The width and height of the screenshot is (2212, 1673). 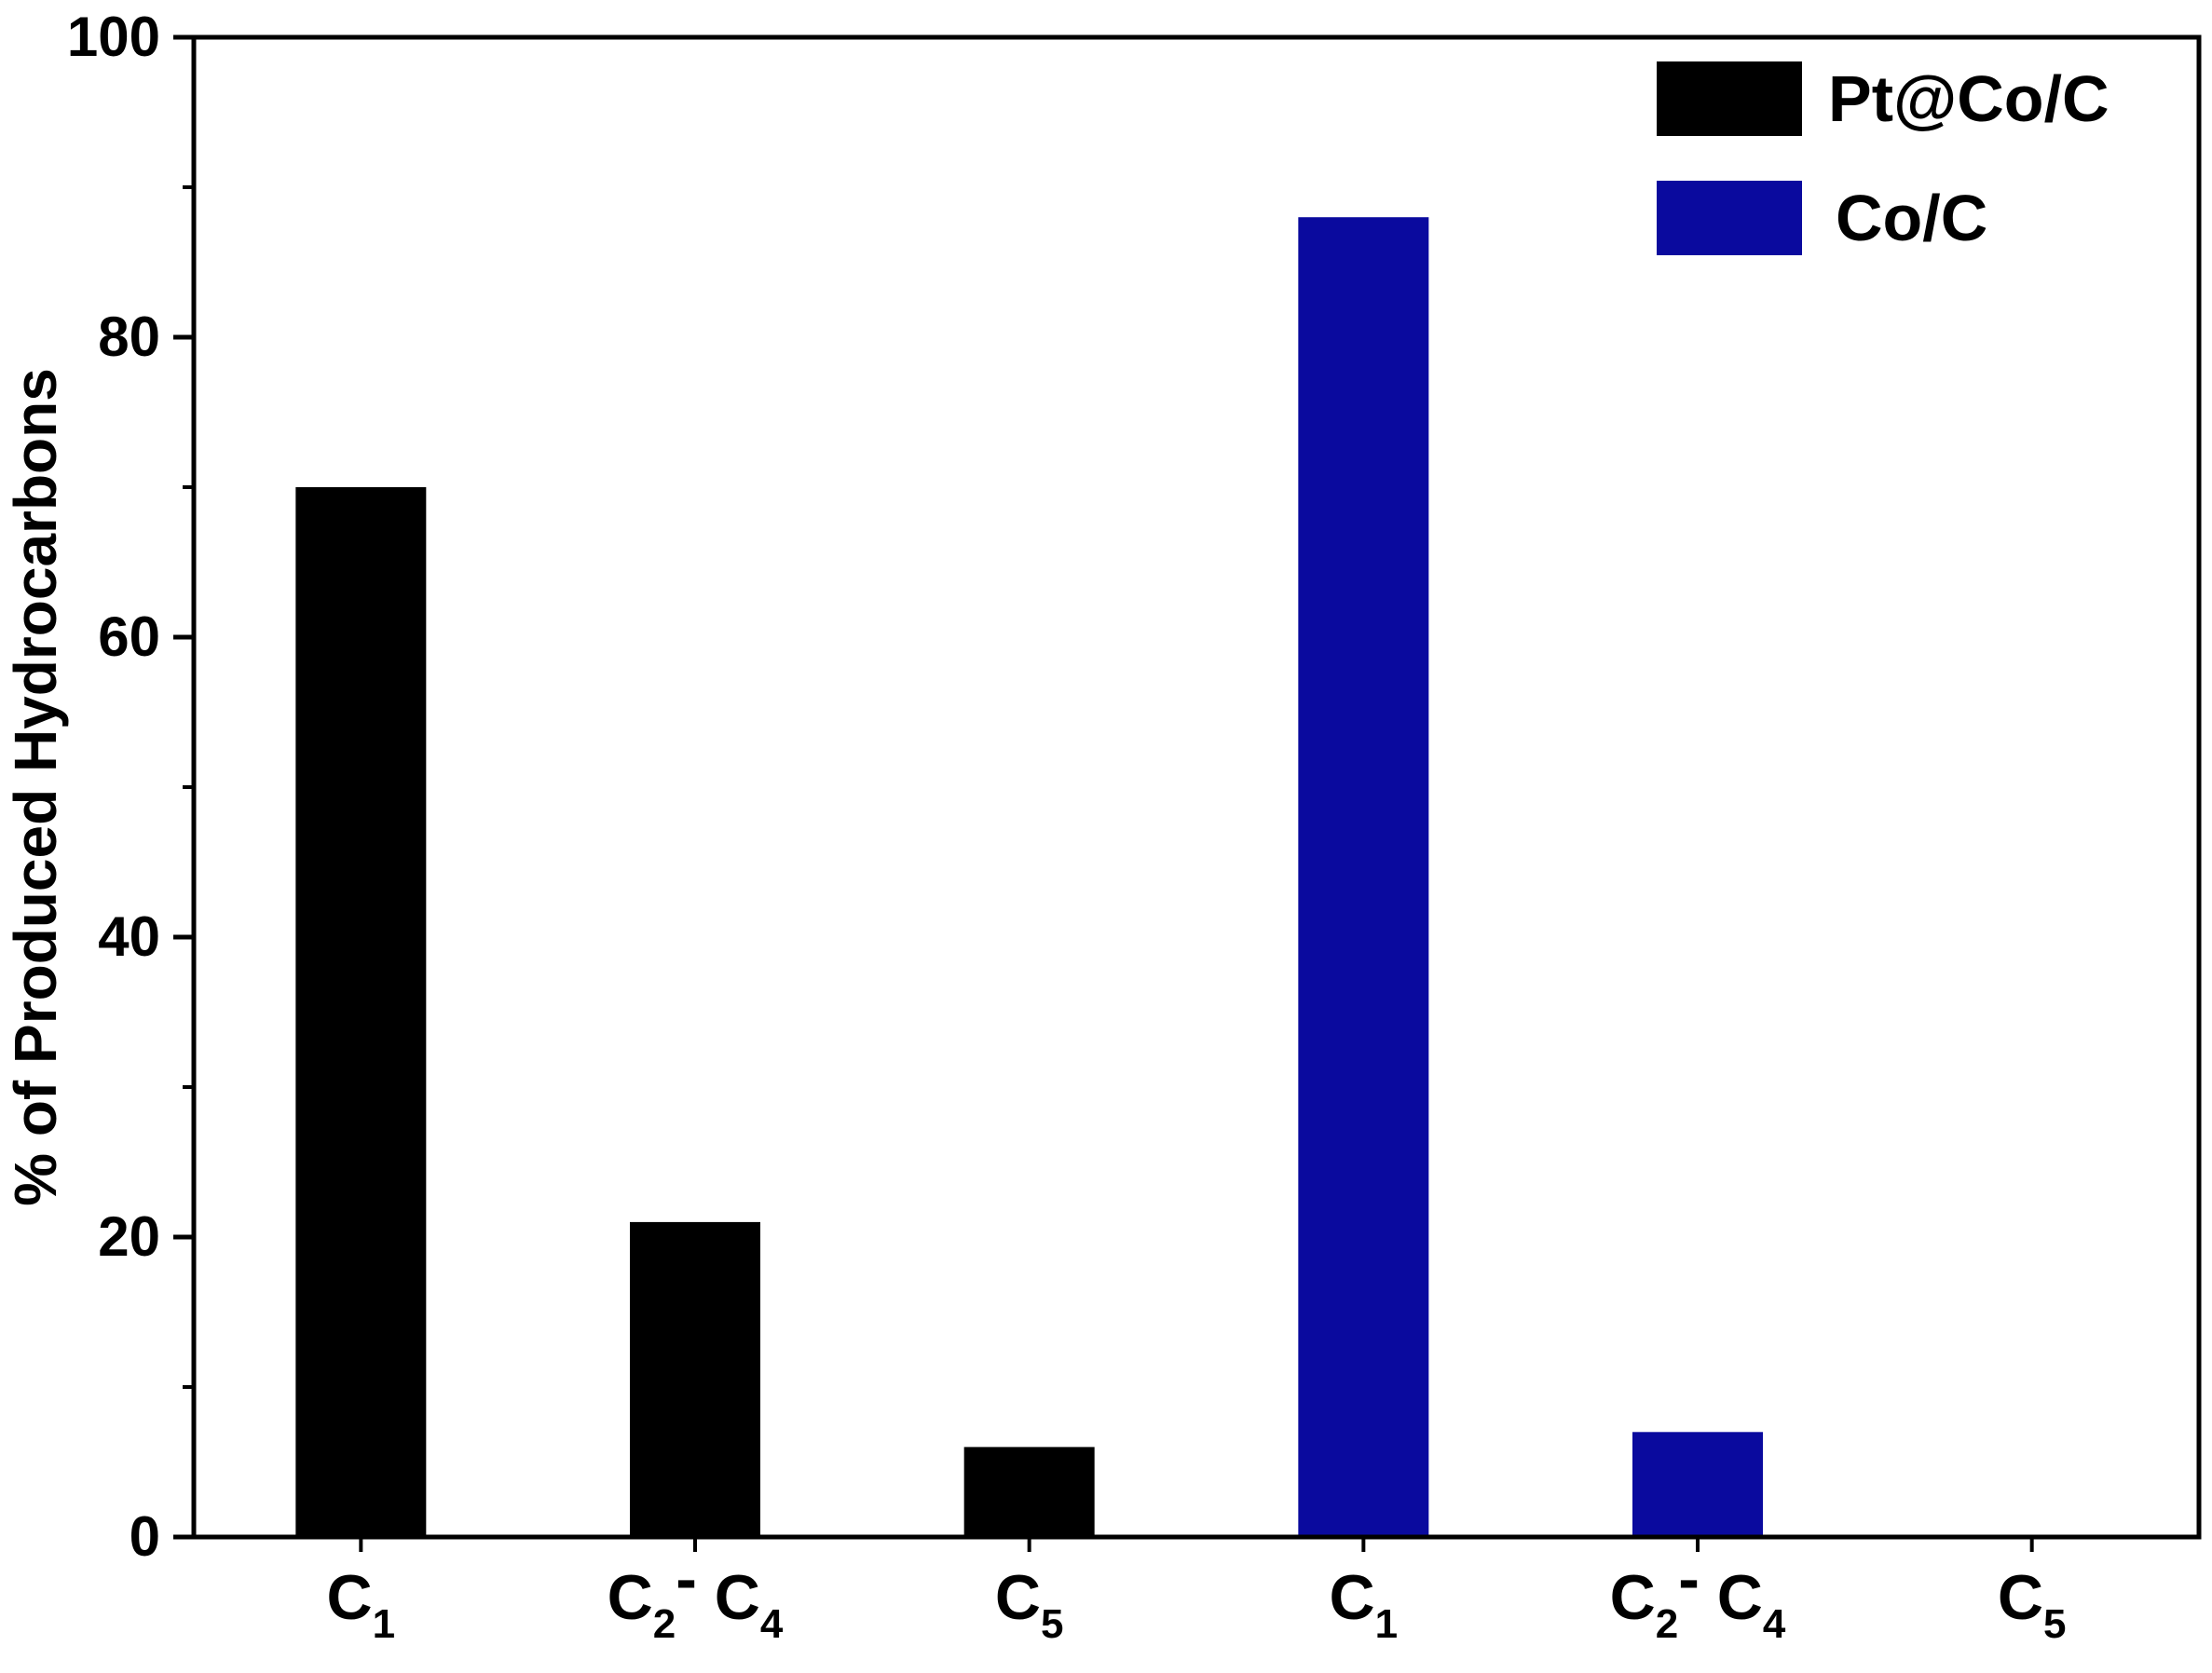 What do you see at coordinates (1911, 218) in the screenshot?
I see `legend-label: Co/C` at bounding box center [1911, 218].